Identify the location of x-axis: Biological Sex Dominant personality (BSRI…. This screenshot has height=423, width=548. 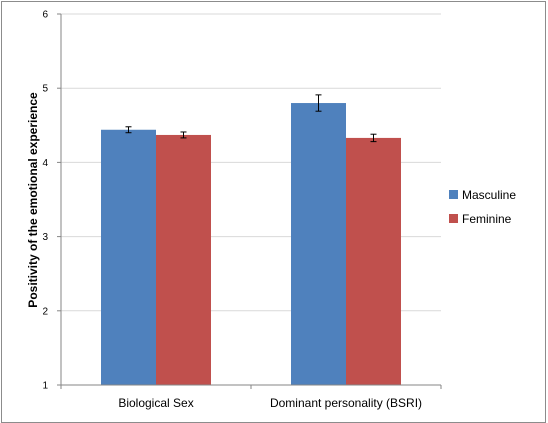
(251, 397).